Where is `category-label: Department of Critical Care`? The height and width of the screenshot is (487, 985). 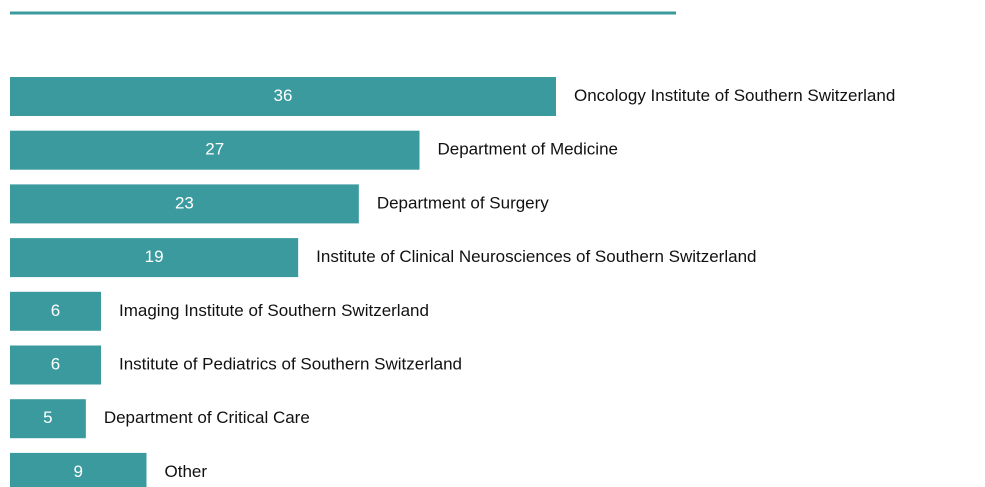 category-label: Department of Critical Care is located at coordinates (207, 417).